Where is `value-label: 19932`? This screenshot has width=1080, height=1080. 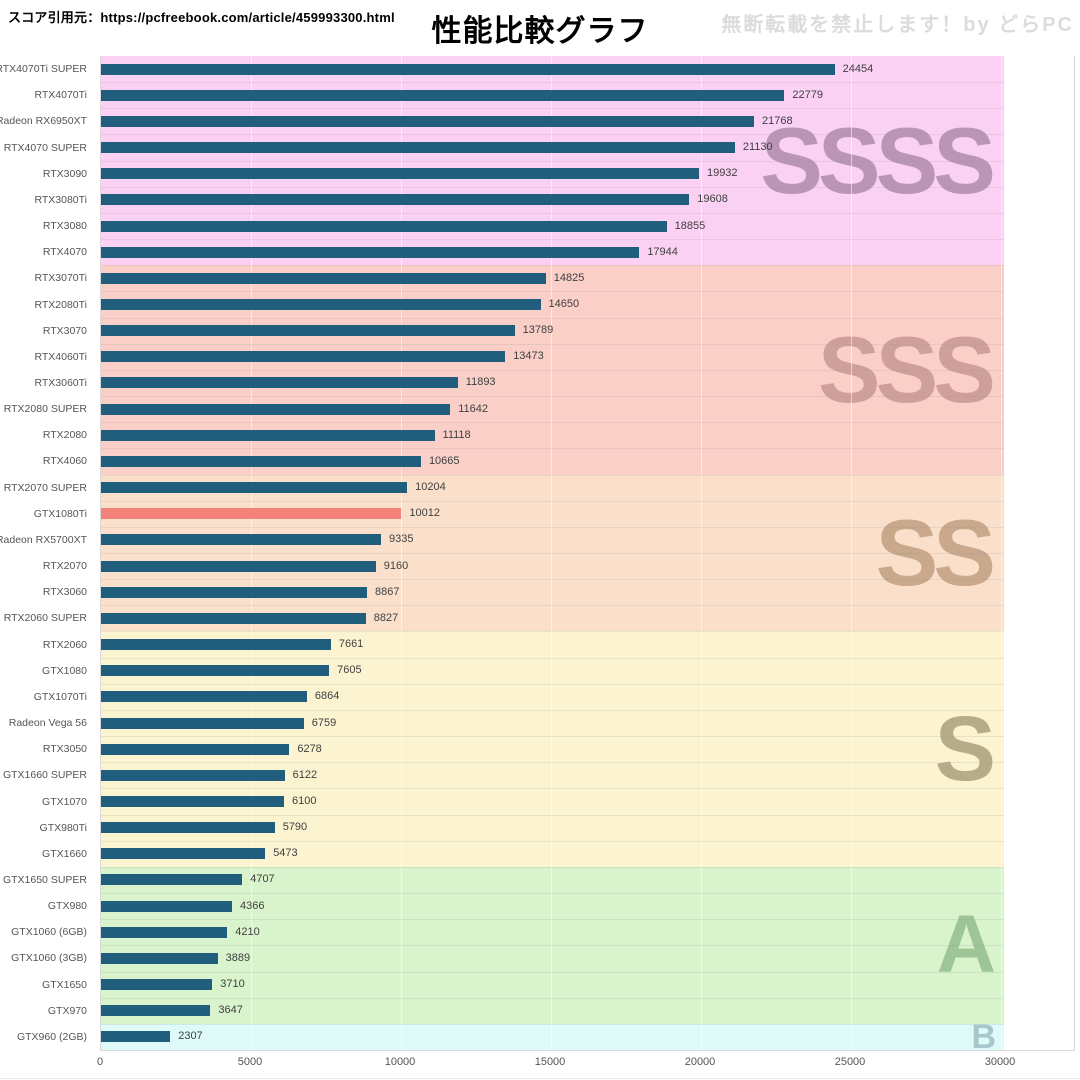
value-label: 19932 is located at coordinates (722, 173).